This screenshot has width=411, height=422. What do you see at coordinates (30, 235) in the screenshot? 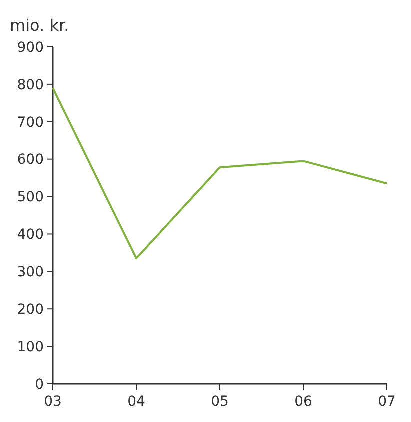
I see `y-tick-label: 400` at bounding box center [30, 235].